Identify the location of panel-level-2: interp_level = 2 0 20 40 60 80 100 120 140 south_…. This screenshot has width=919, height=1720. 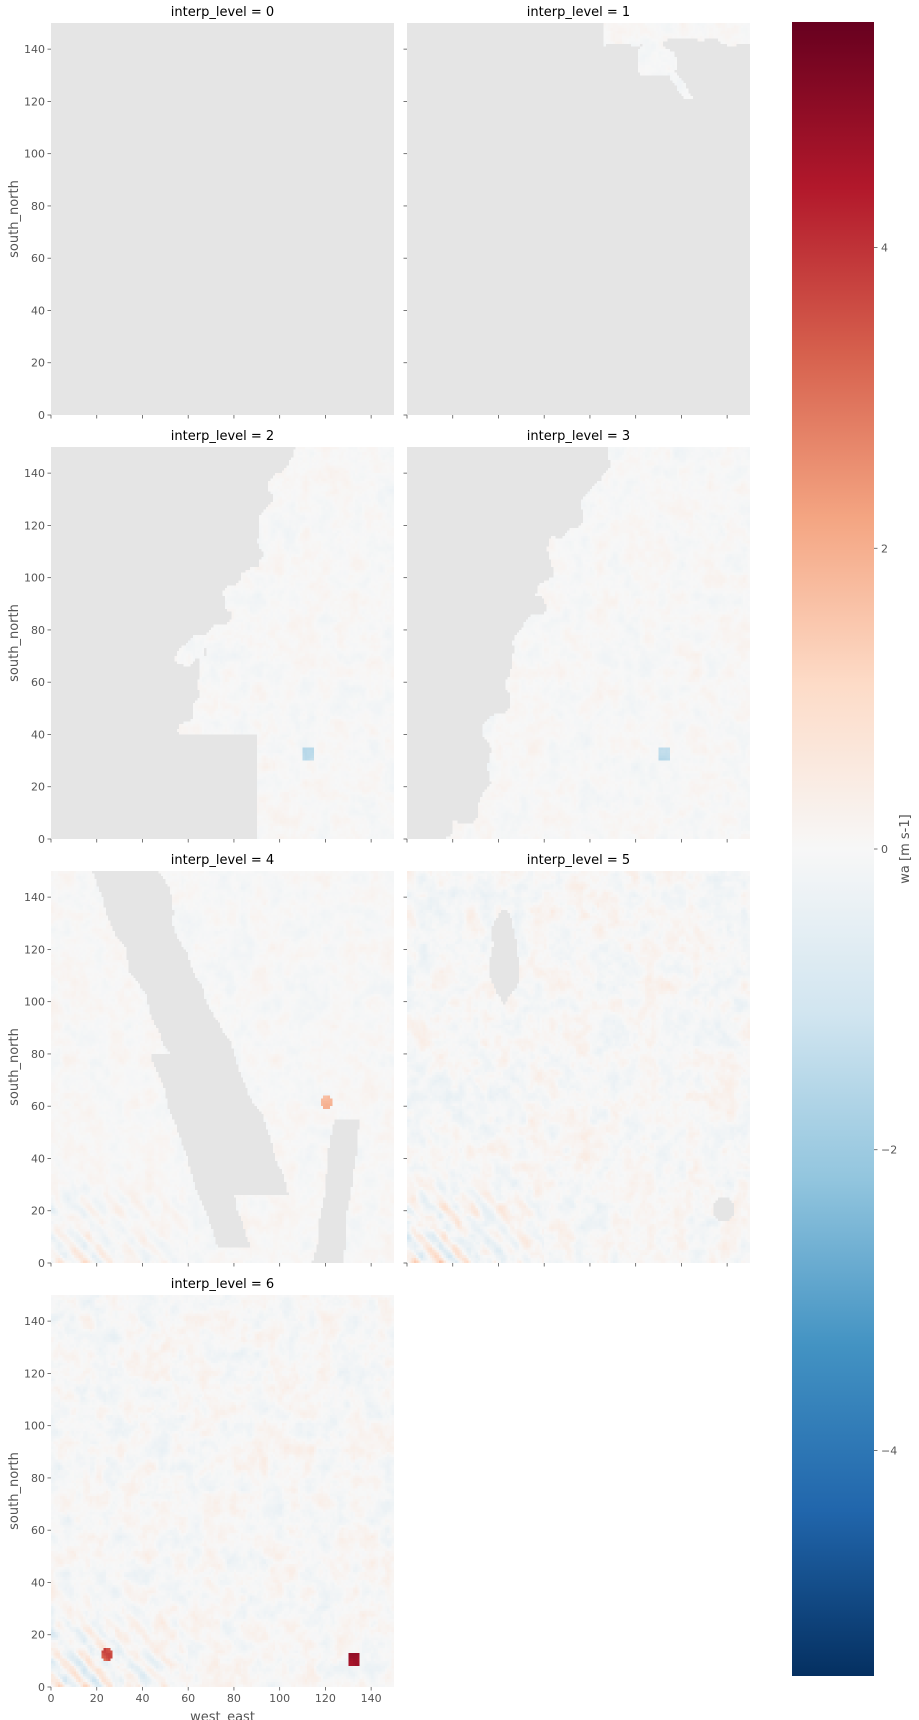
(200, 637).